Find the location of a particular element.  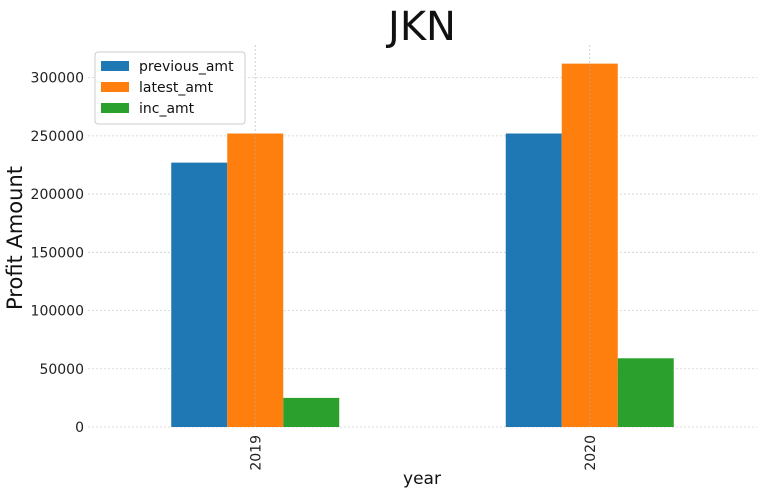

y-tick-labels: 0 50000 100000 150000 200000 250000 300000 is located at coordinates (57, 253).